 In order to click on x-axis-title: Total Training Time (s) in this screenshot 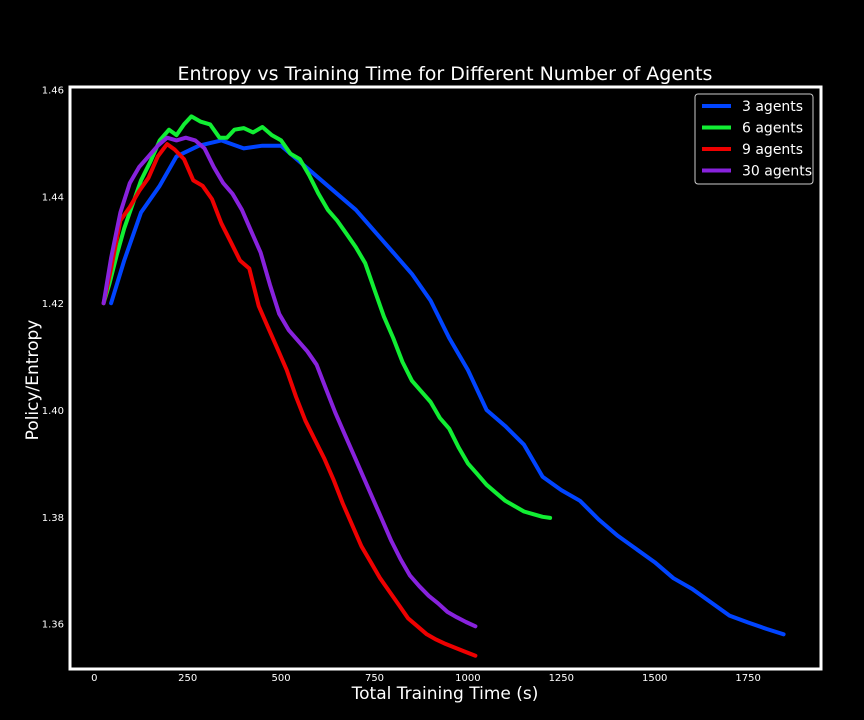, I will do `click(445, 694)`.